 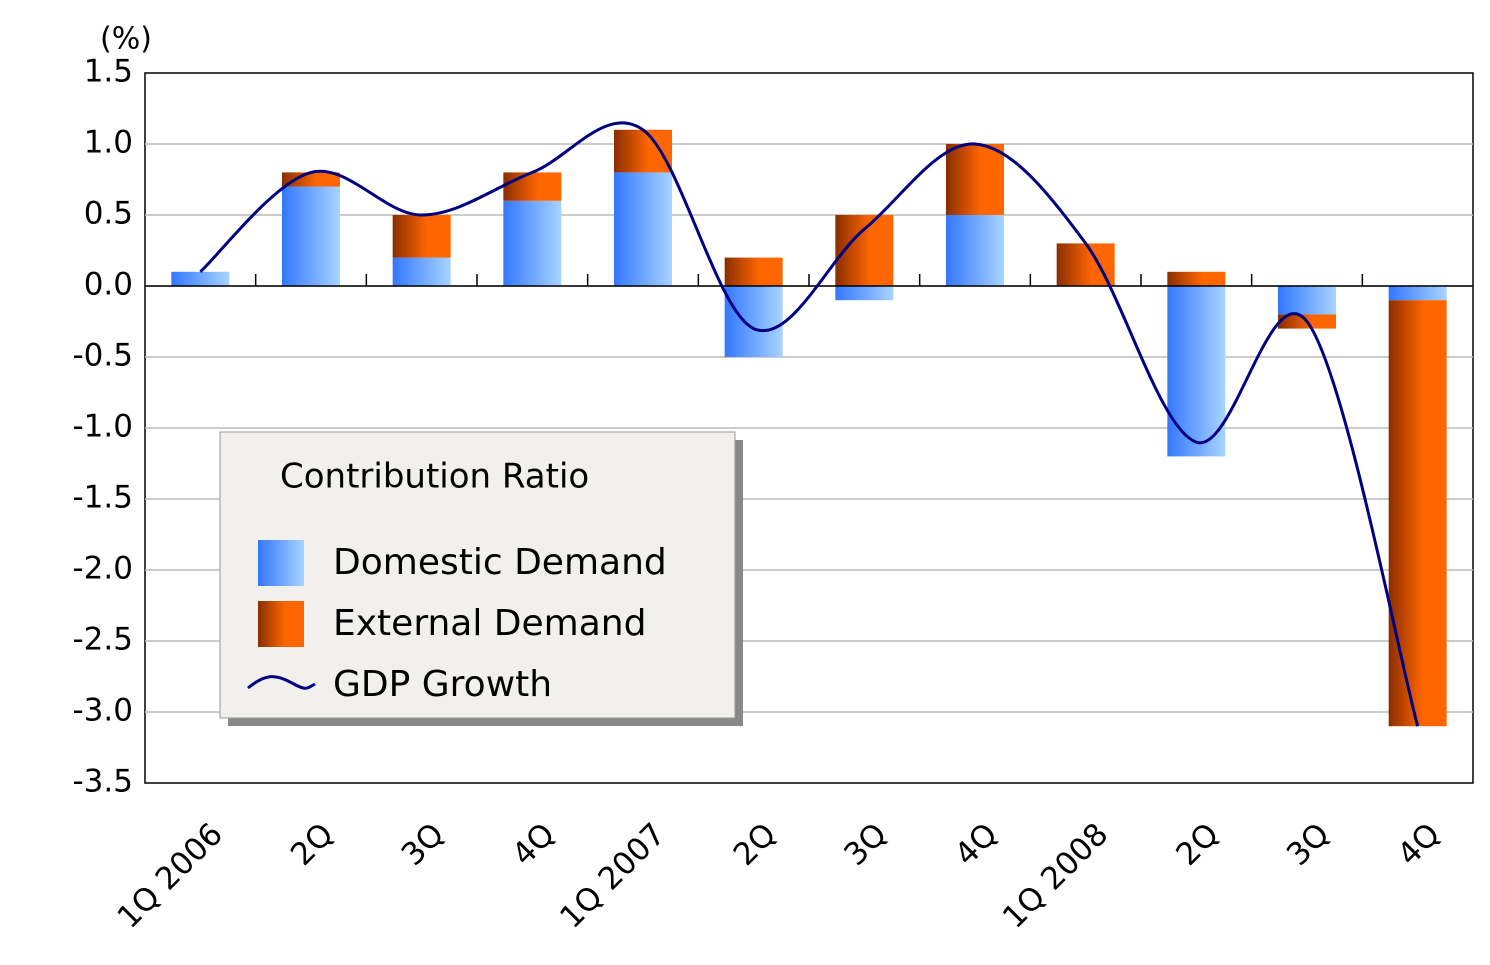 What do you see at coordinates (103, 640) in the screenshot?
I see `y-tick-label: -2.5` at bounding box center [103, 640].